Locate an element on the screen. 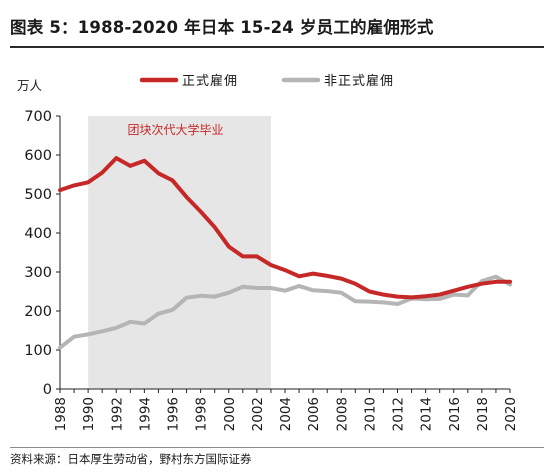 The height and width of the screenshot is (476, 554). source-divider is located at coordinates (277, 447).